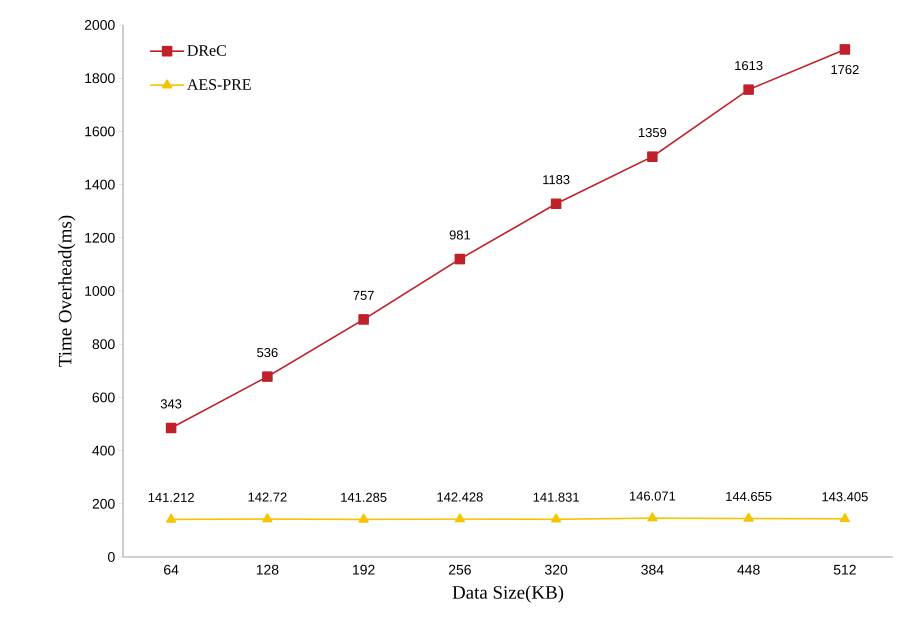 The height and width of the screenshot is (643, 902). Describe the element at coordinates (748, 65) in the screenshot. I see `annotation: 1613` at that location.